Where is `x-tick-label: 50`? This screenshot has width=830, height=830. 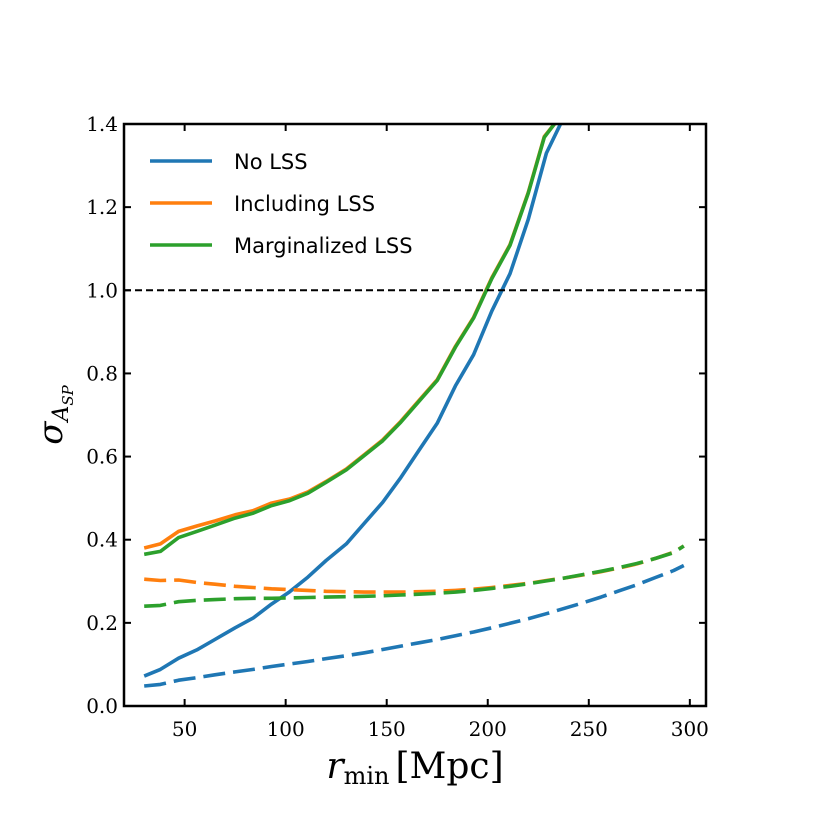 x-tick-label: 50 is located at coordinates (184, 729).